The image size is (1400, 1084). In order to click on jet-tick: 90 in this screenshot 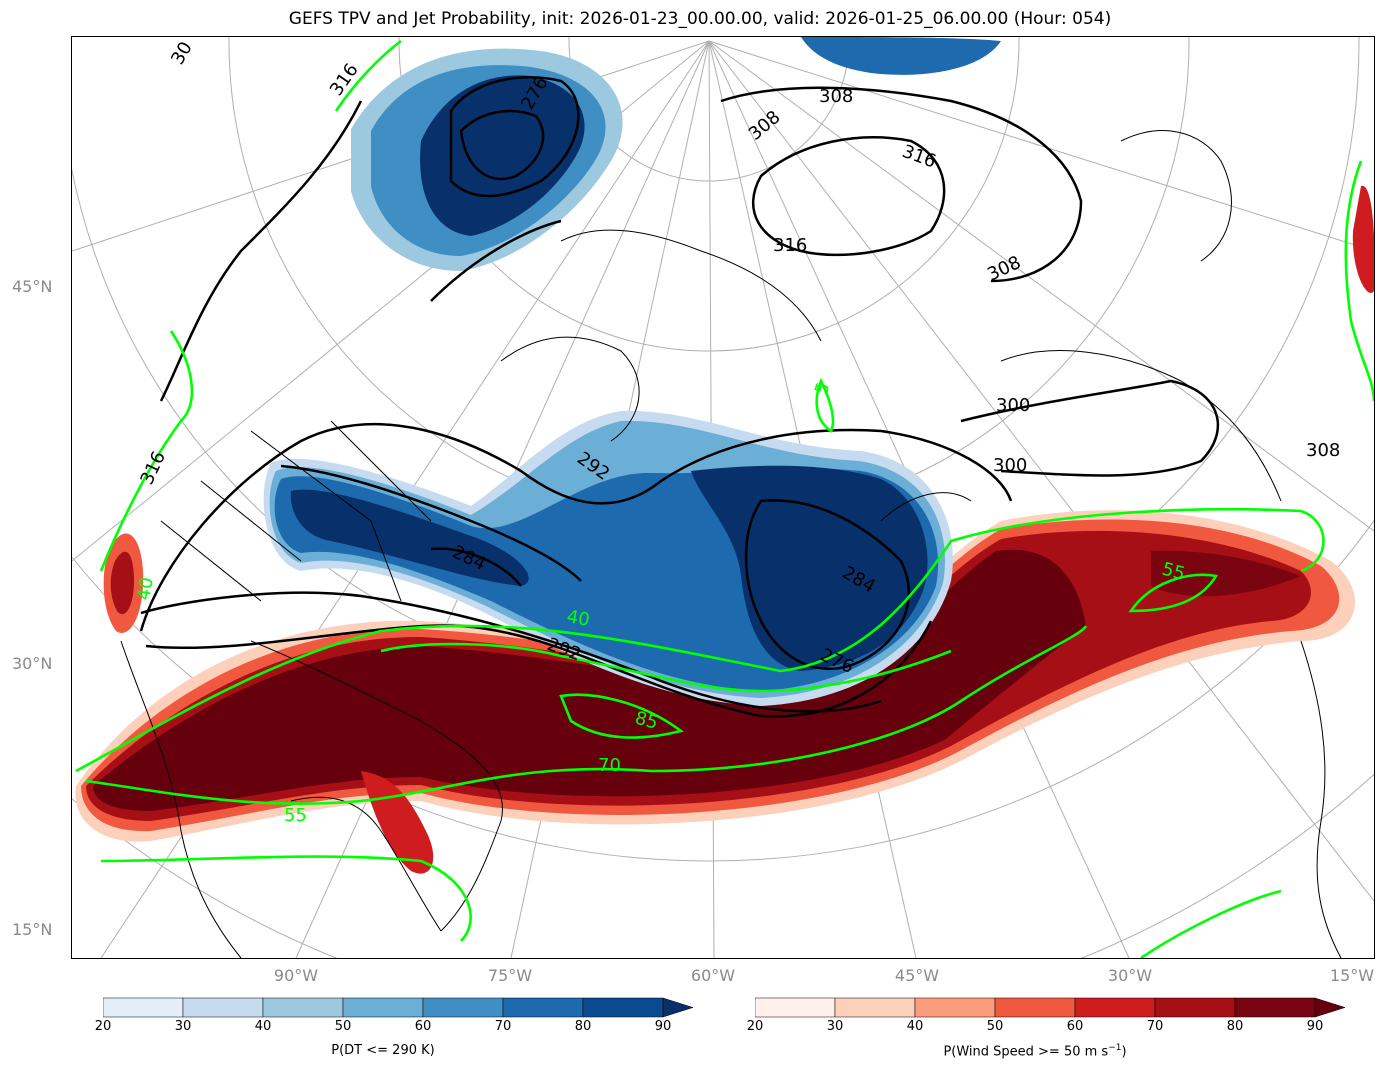, I will do `click(1315, 1026)`.